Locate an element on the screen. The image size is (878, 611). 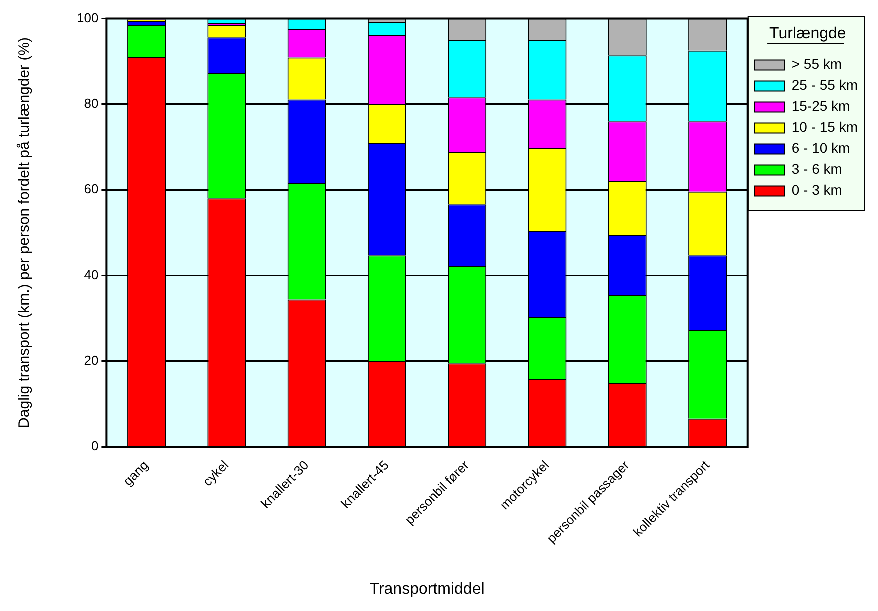
y-tick-label: 100 is located at coordinates (87, 18).